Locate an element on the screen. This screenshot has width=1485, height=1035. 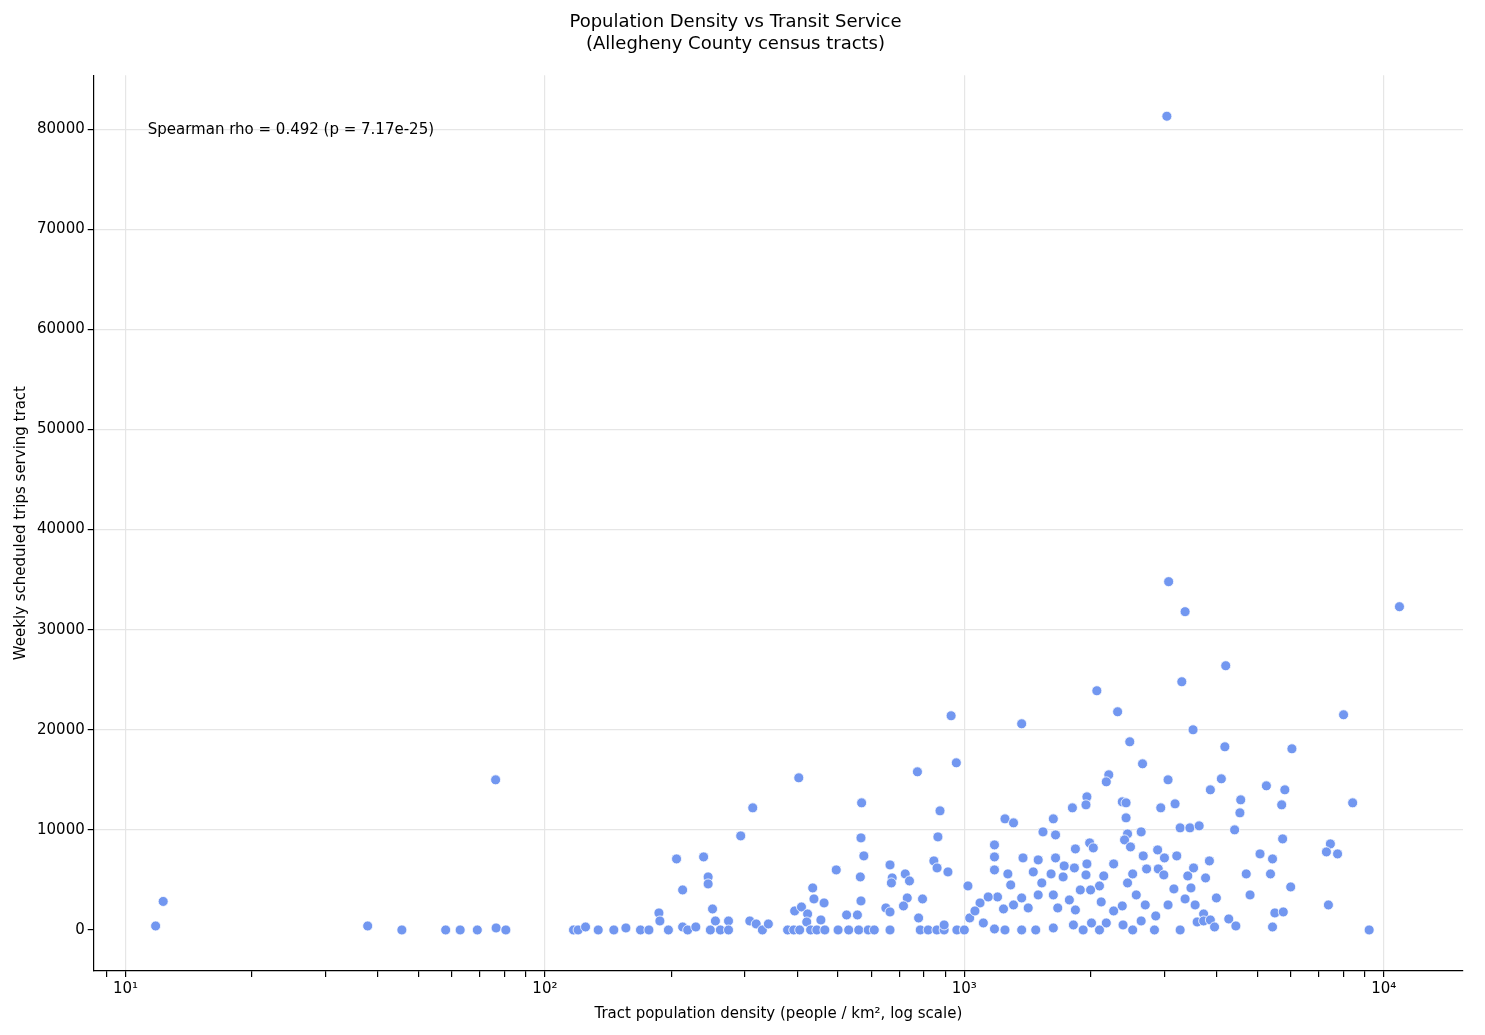
x-tick-label: 10² is located at coordinates (545, 987).